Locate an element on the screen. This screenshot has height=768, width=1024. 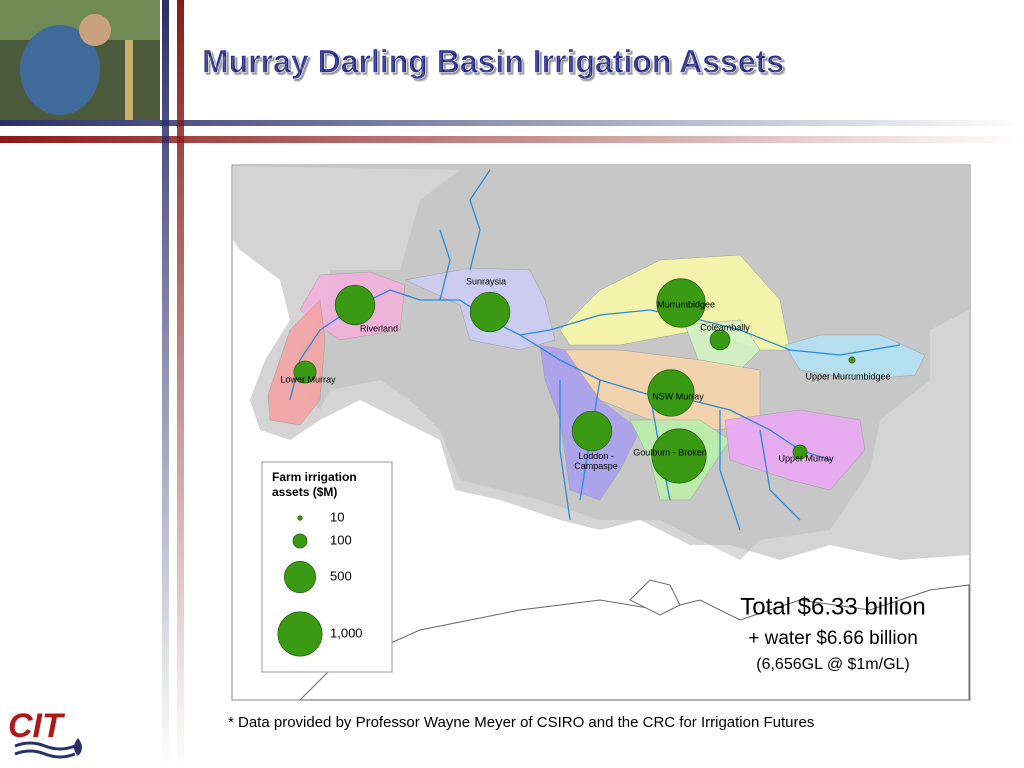
legend-label: 100 is located at coordinates (341, 539).